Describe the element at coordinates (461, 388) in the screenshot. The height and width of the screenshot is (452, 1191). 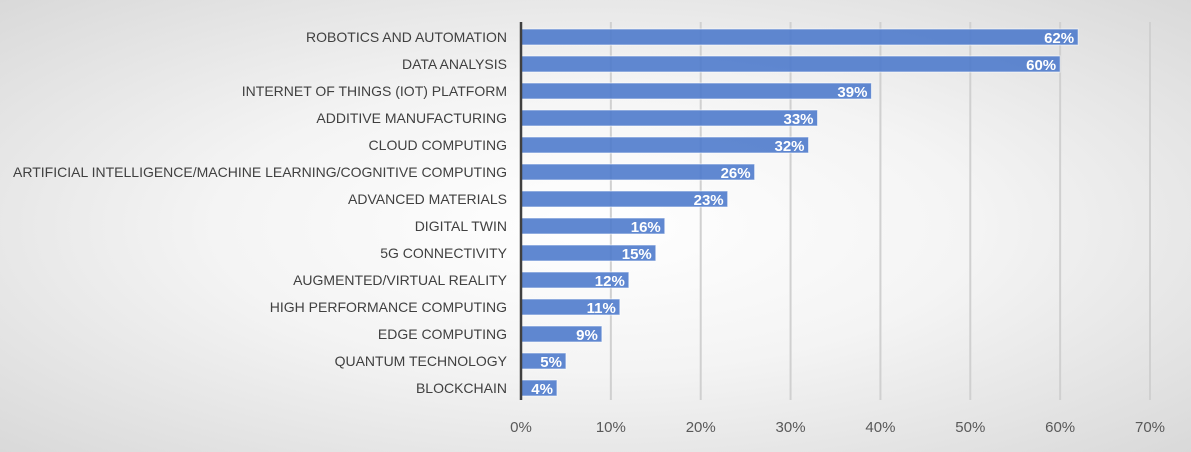
I see `category-label: BLOCKCHAIN` at that location.